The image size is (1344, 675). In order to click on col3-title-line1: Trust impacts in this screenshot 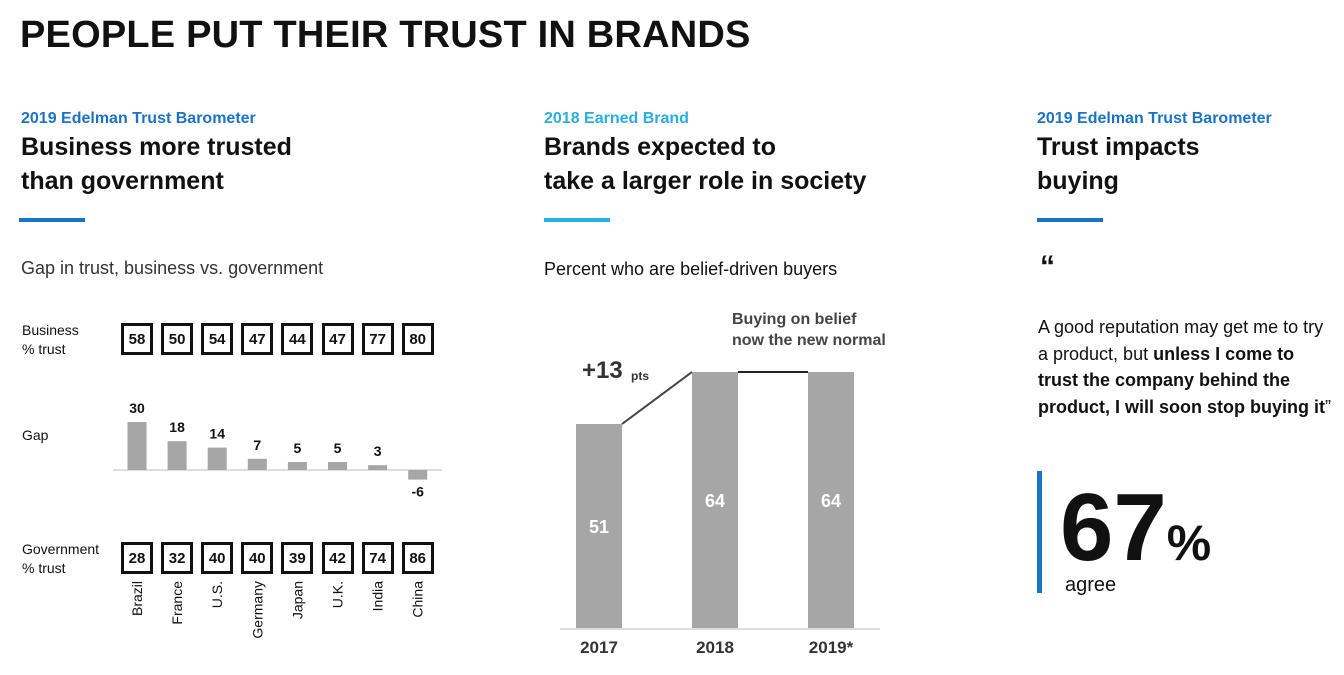, I will do `click(1118, 147)`.